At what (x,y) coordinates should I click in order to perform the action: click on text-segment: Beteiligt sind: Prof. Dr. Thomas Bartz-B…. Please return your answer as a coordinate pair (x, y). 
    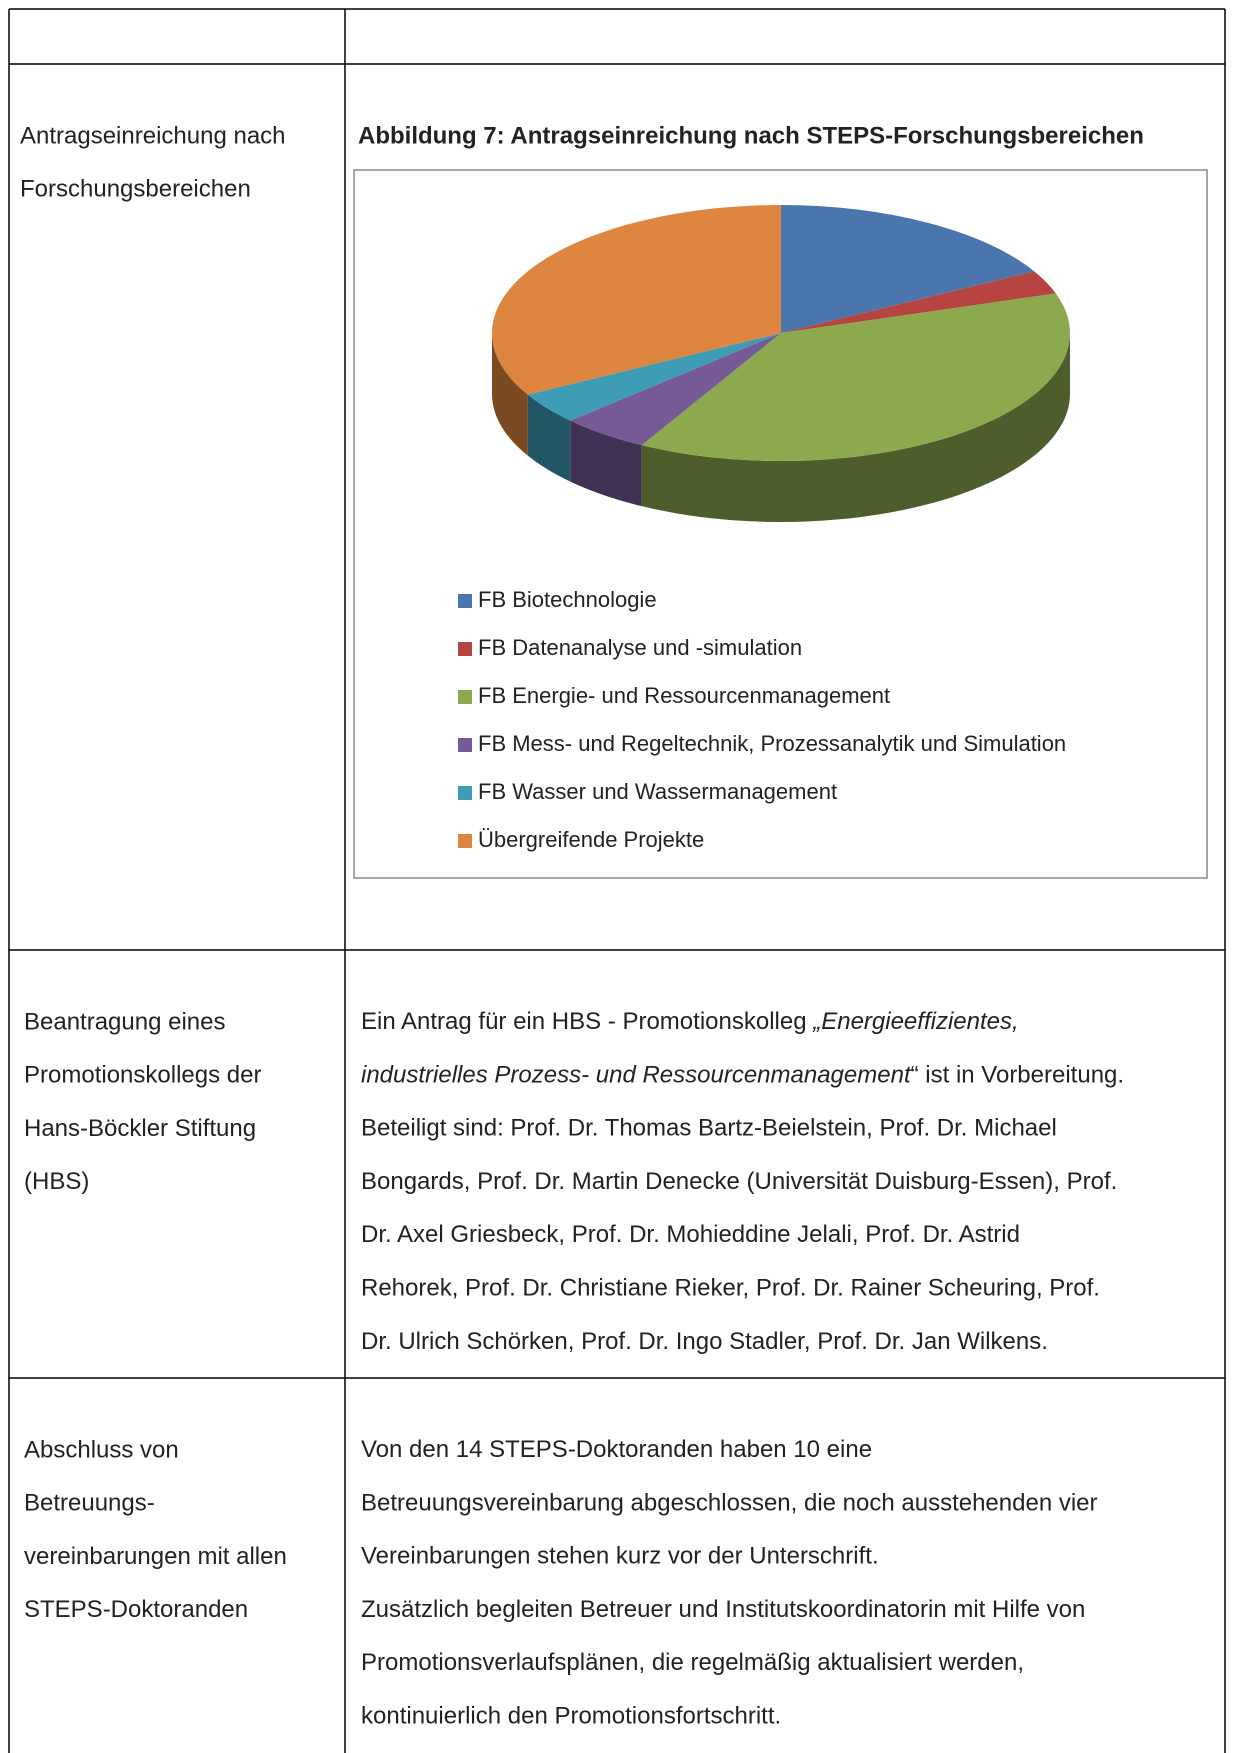
    Looking at the image, I should click on (709, 1128).